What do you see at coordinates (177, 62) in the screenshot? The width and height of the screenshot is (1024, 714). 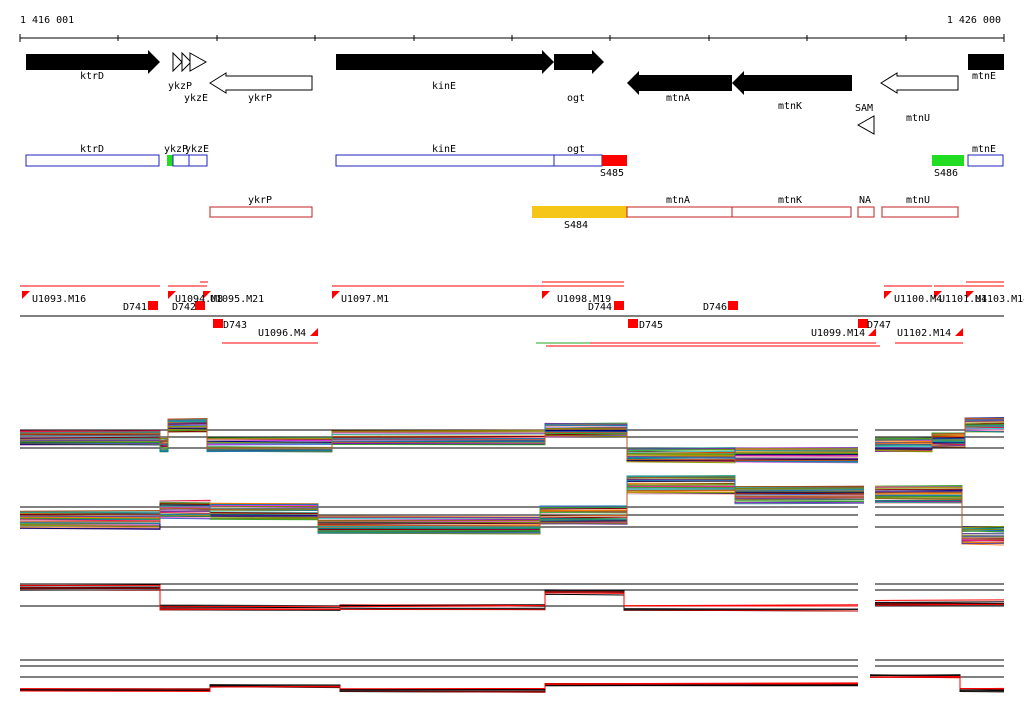 I see `gene-arrow-ykzP` at bounding box center [177, 62].